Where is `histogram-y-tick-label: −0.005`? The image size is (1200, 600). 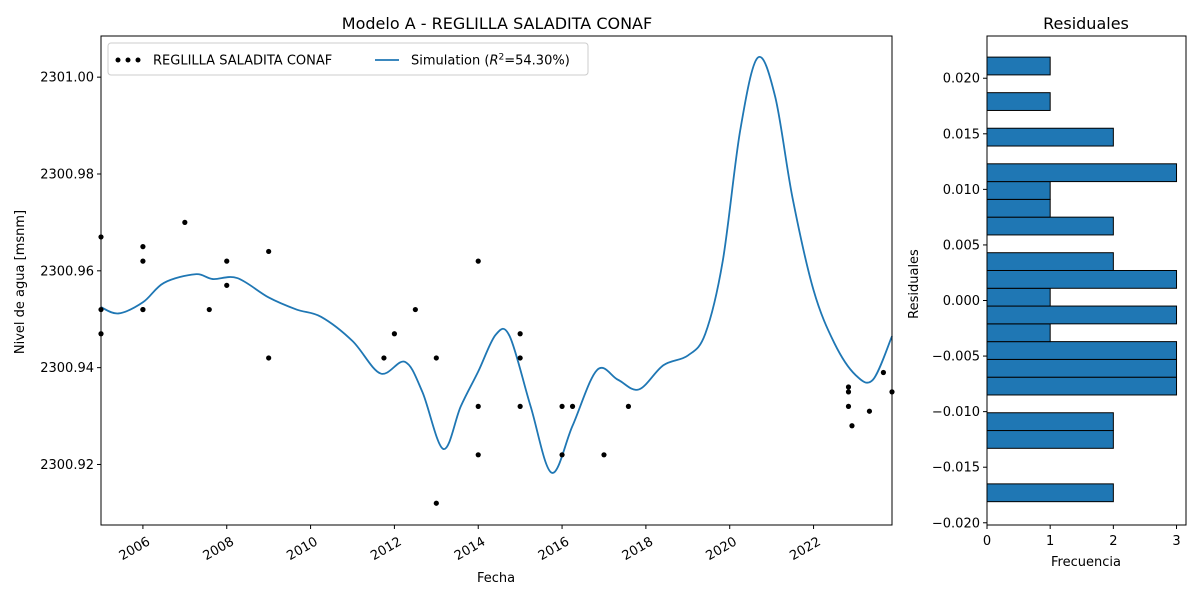
histogram-y-tick-label: −0.005 is located at coordinates (956, 357).